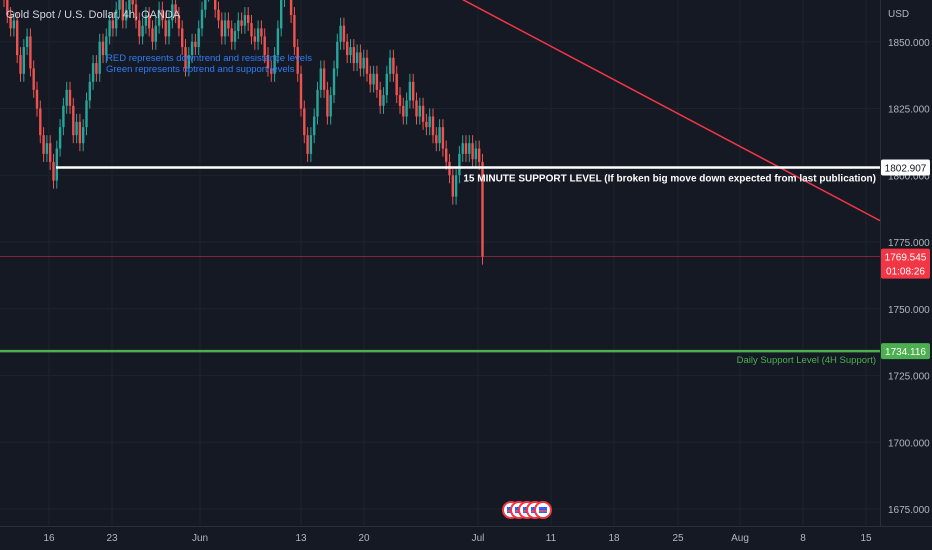 This screenshot has width=932, height=550. What do you see at coordinates (906, 258) in the screenshot?
I see `current-price-text: 1769.545` at bounding box center [906, 258].